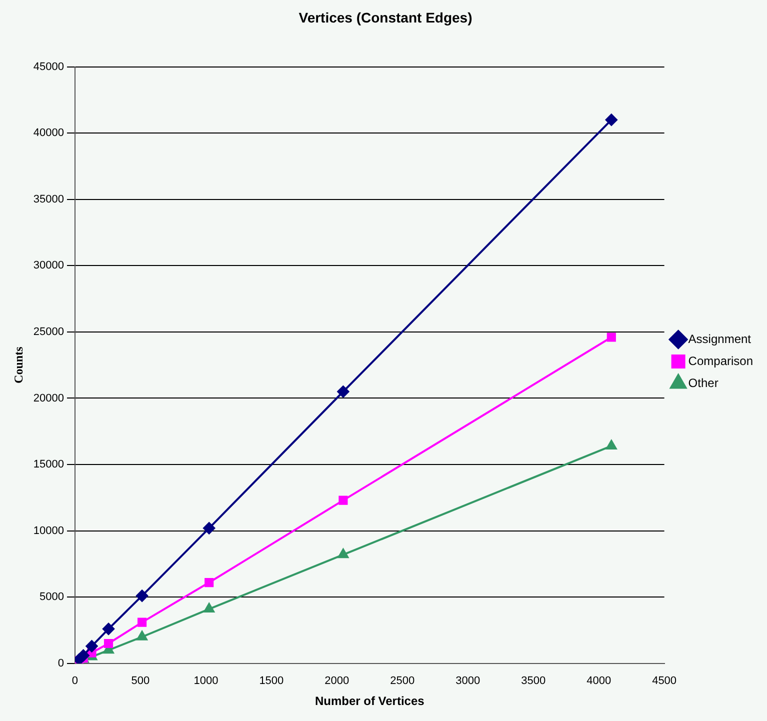  I want to click on legend-label: Assignment, so click(720, 339).